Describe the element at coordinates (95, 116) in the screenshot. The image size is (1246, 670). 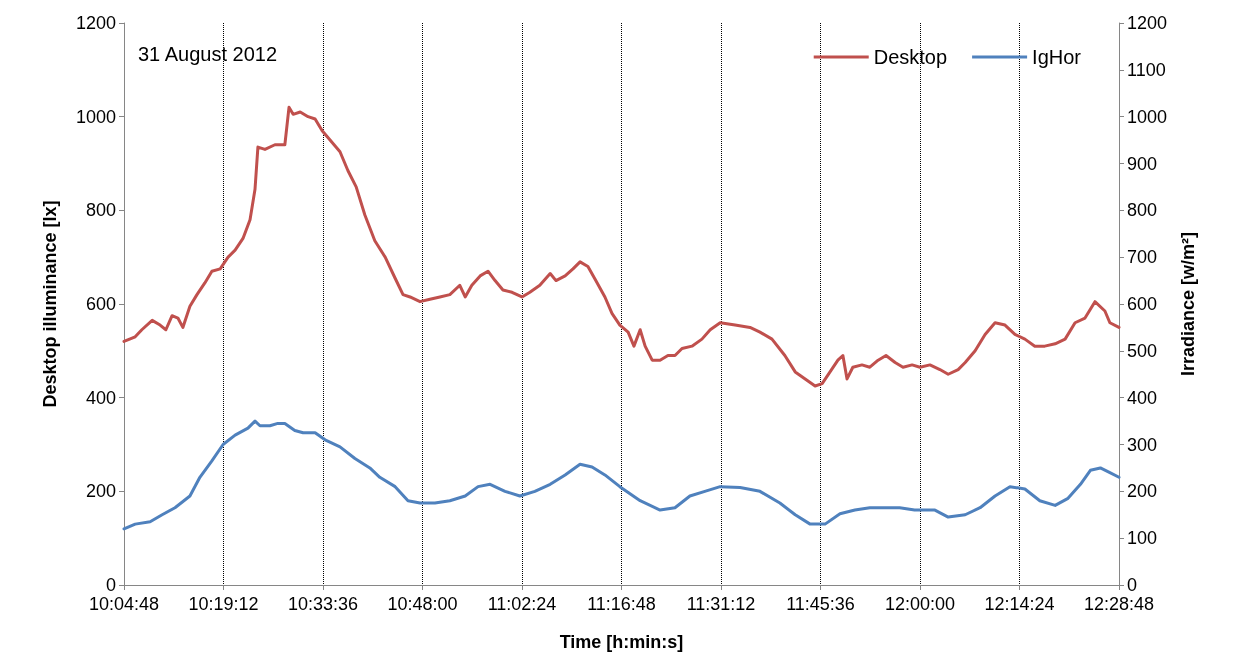
I see `y-tick-label: 1000` at that location.